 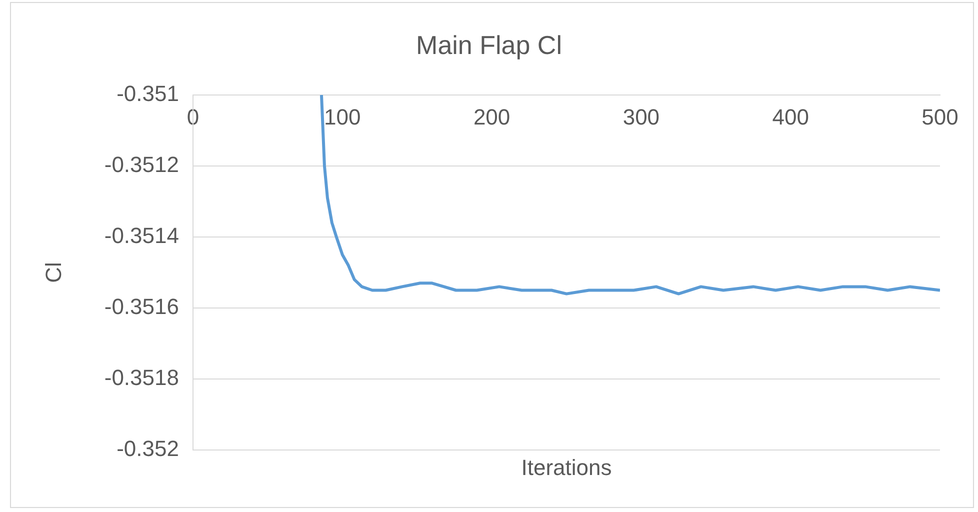 I want to click on x-tick-label: 400, so click(x=790, y=117).